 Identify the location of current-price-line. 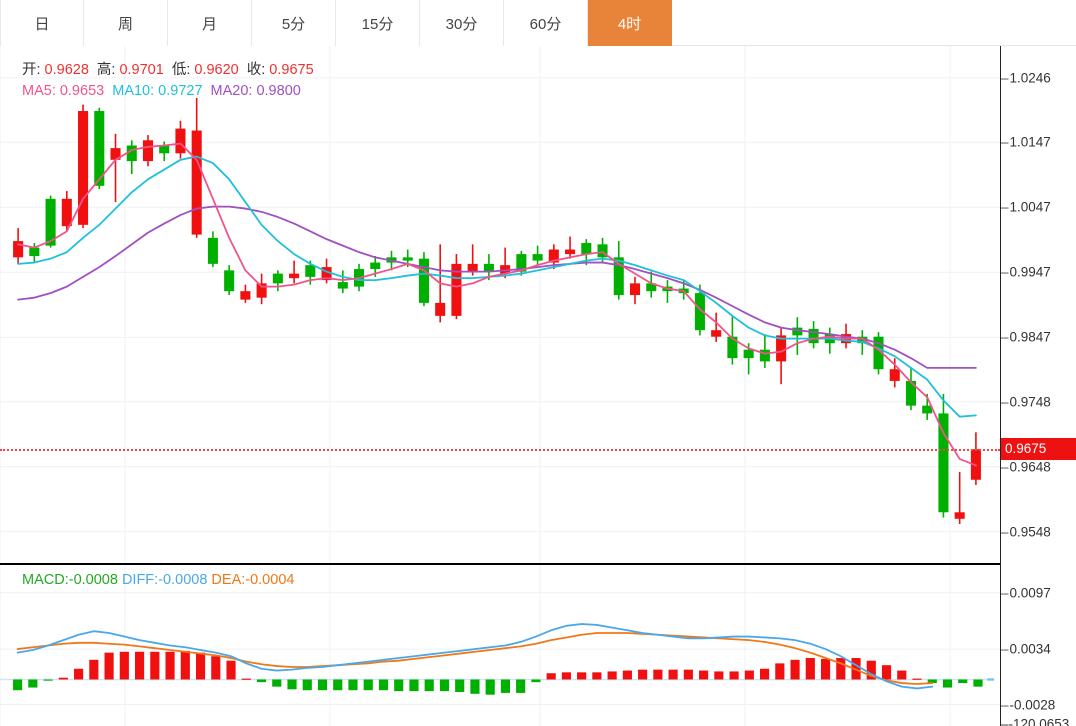
(500, 450).